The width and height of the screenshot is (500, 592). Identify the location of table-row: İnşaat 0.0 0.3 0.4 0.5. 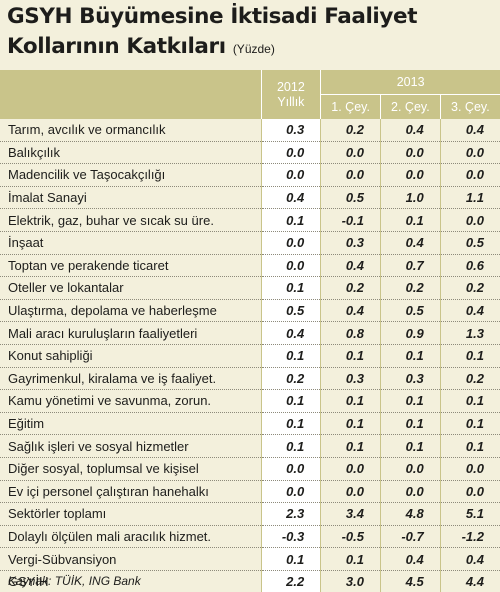
(250, 243).